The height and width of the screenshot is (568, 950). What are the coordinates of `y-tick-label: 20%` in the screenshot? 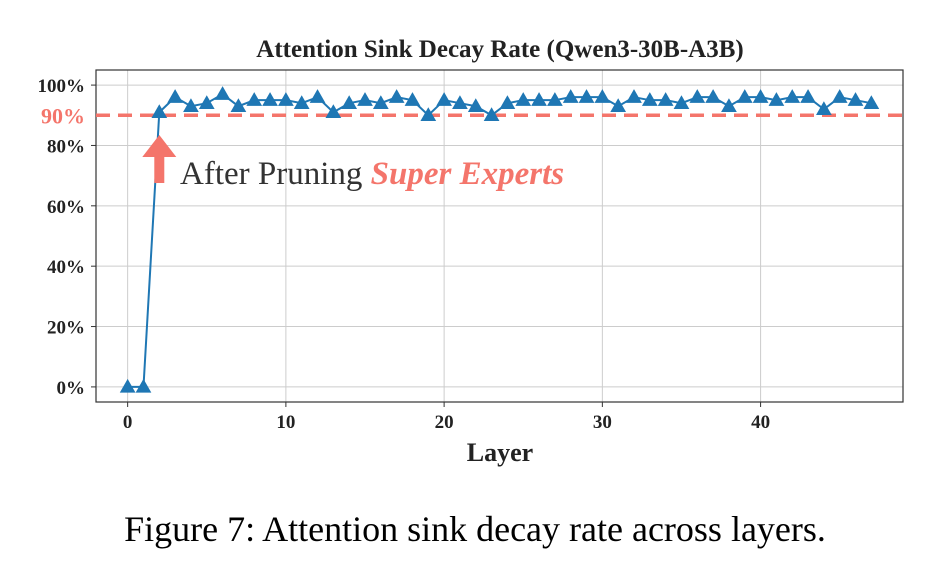 It's located at (66, 328).